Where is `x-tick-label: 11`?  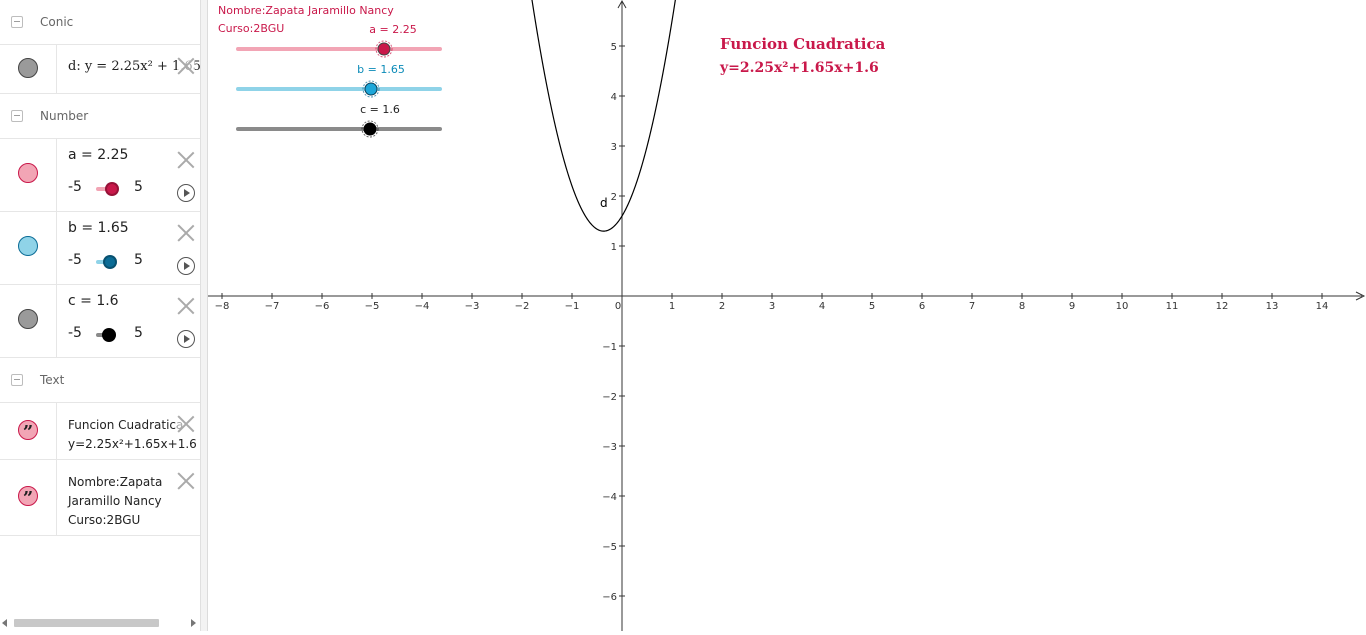
x-tick-label: 11 is located at coordinates (1172, 306).